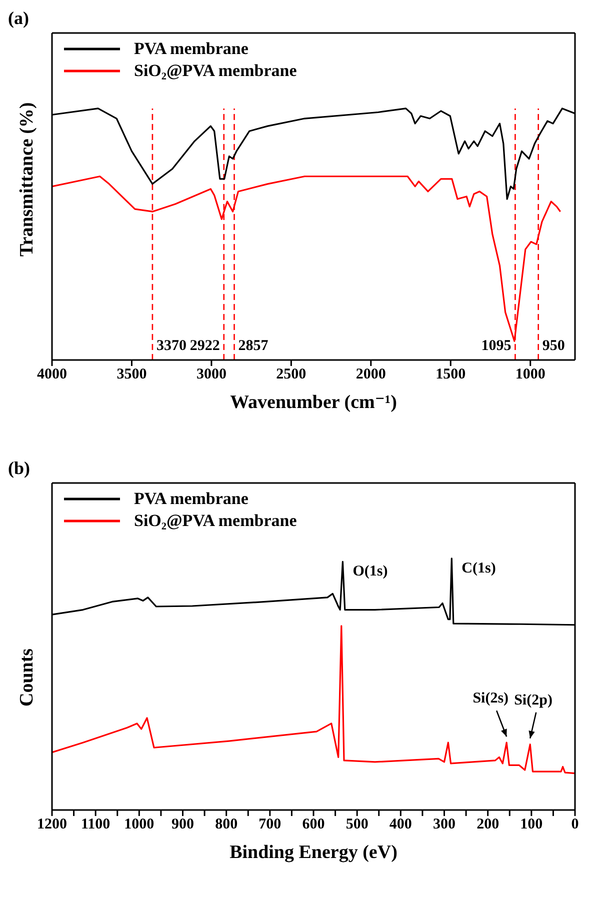  What do you see at coordinates (357, 824) in the screenshot?
I see `x-tick-label: 500` at bounding box center [357, 824].